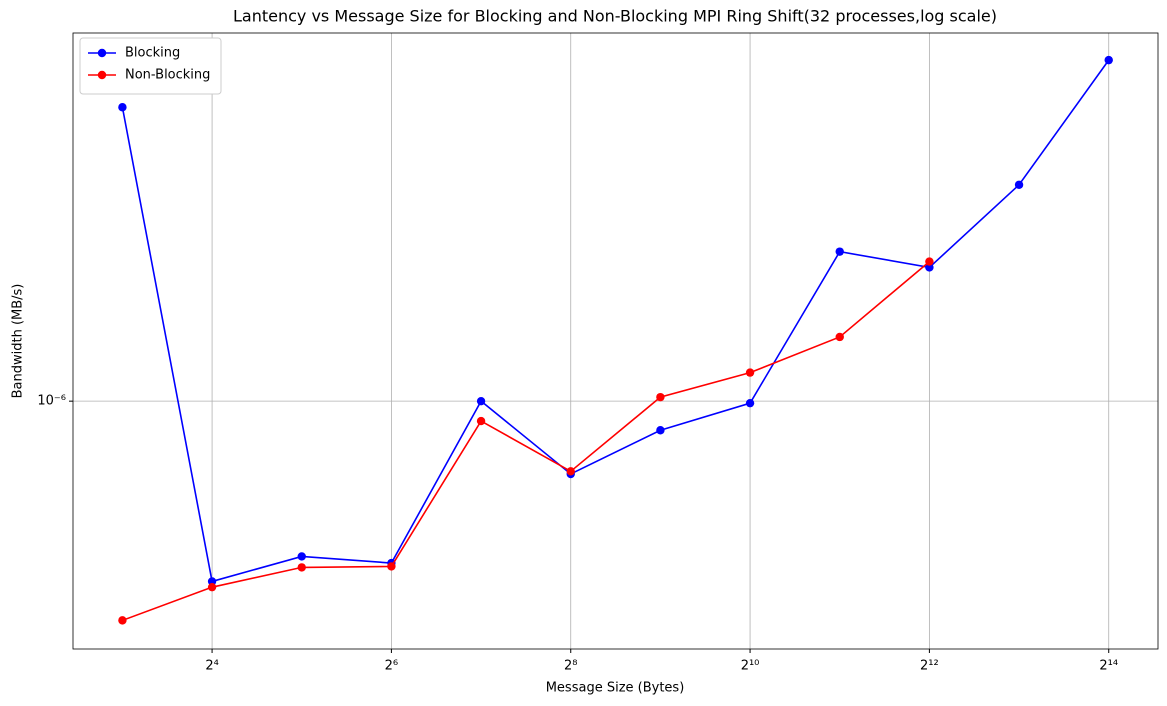  What do you see at coordinates (391, 666) in the screenshot?
I see `x-tick-label: 2⁶` at bounding box center [391, 666].